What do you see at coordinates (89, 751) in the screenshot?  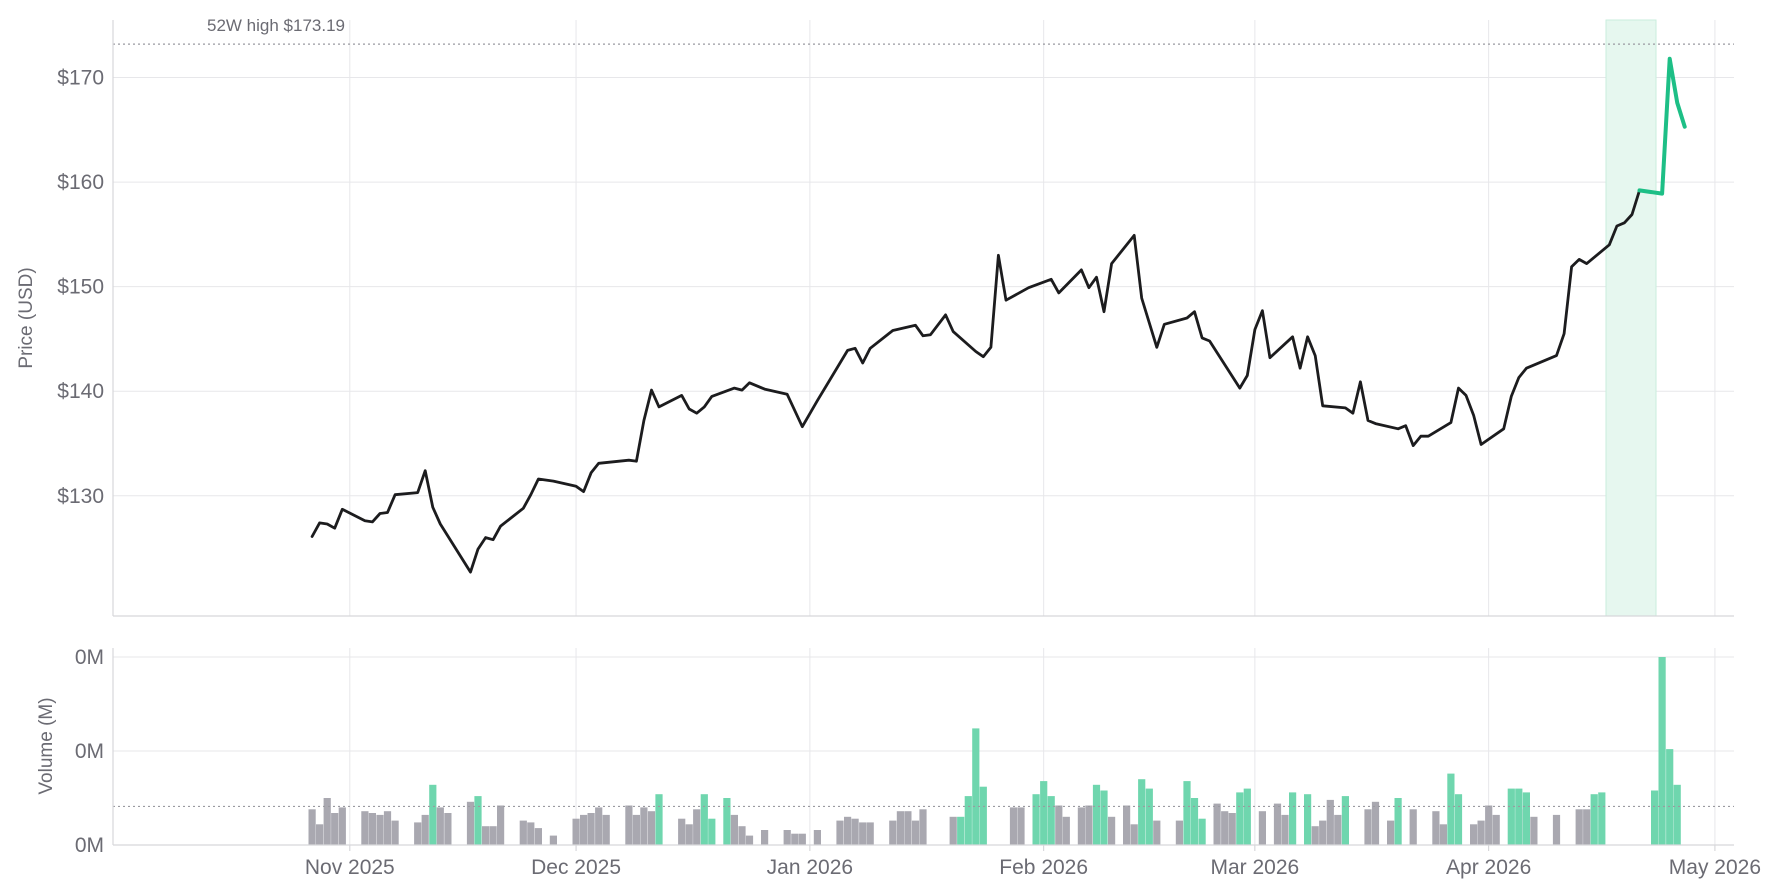 I see `volume-y-tick-labels: 0M 0M 0M` at bounding box center [89, 751].